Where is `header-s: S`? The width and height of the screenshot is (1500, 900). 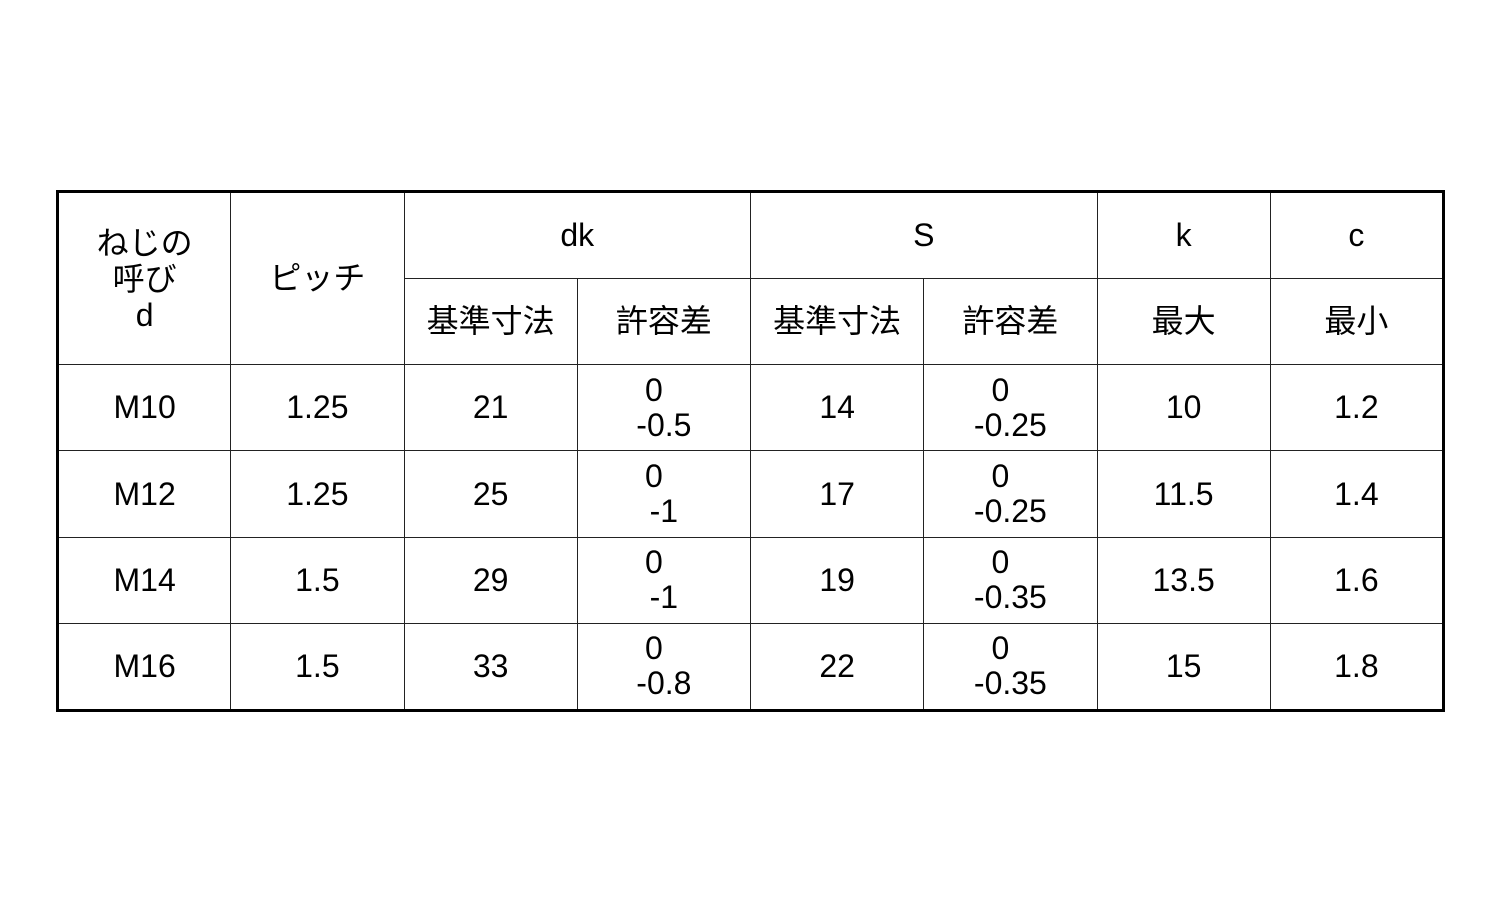
header-s: S is located at coordinates (924, 235).